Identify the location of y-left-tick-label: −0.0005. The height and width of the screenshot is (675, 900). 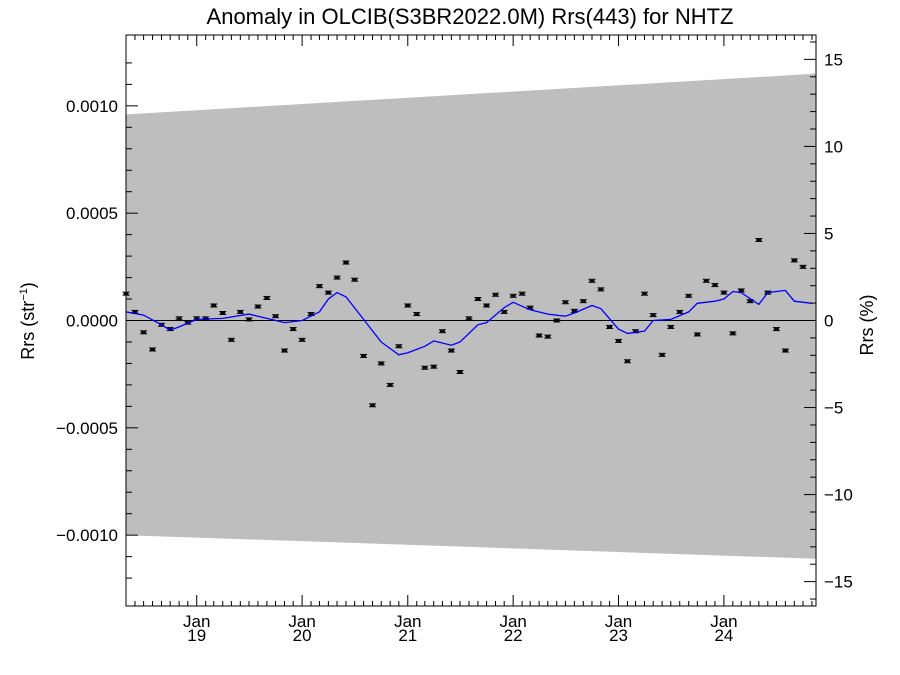
(87, 428).